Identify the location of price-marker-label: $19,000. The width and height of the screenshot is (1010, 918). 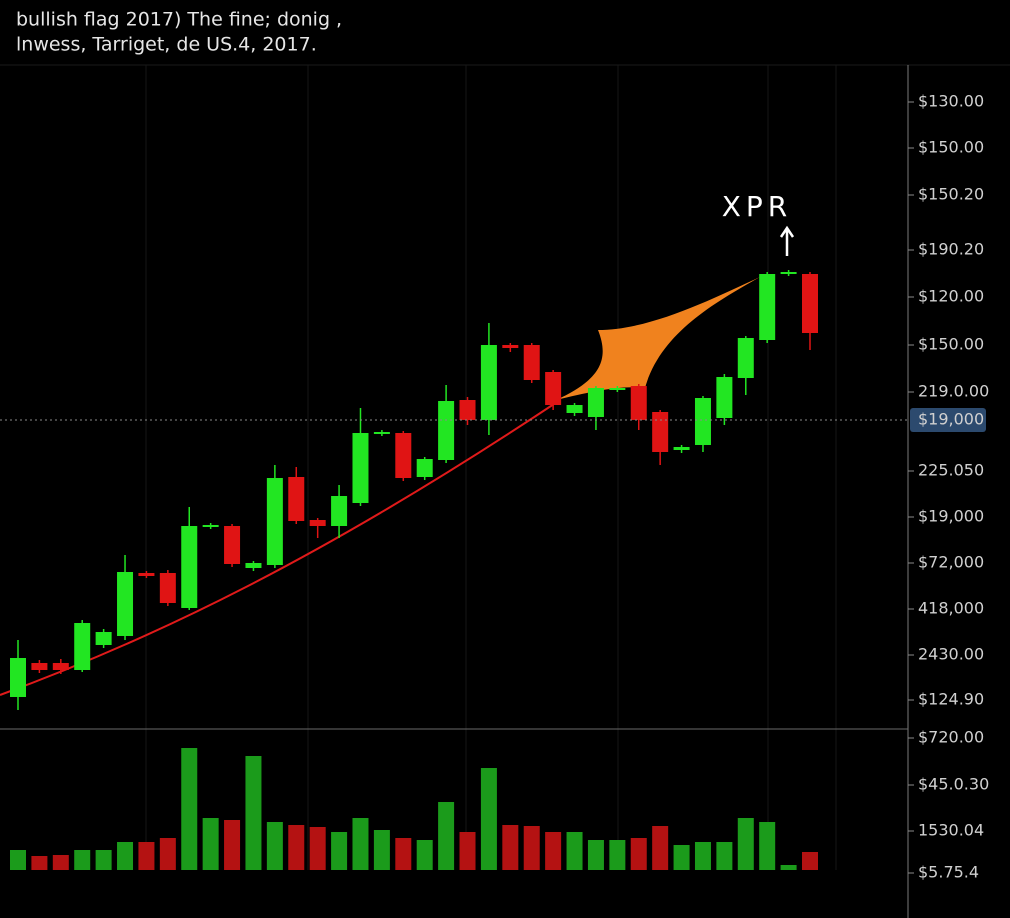
(951, 419).